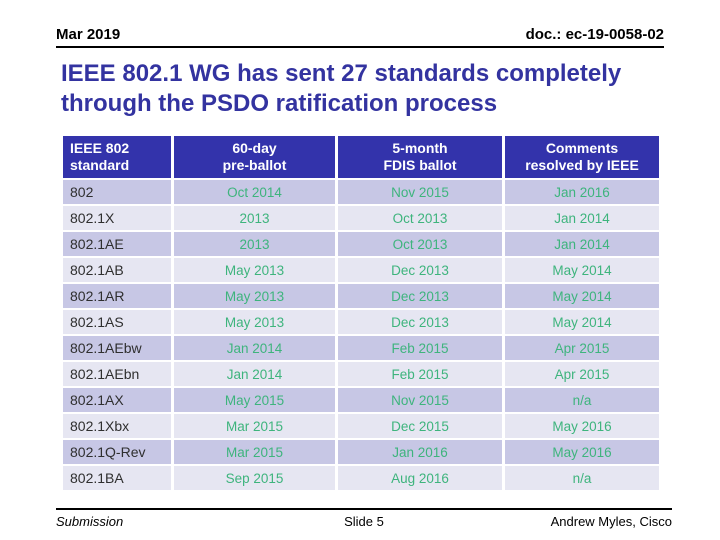 The height and width of the screenshot is (540, 720). What do you see at coordinates (117, 348) in the screenshot?
I see `standard-name-cell: 802.1AEbw` at bounding box center [117, 348].